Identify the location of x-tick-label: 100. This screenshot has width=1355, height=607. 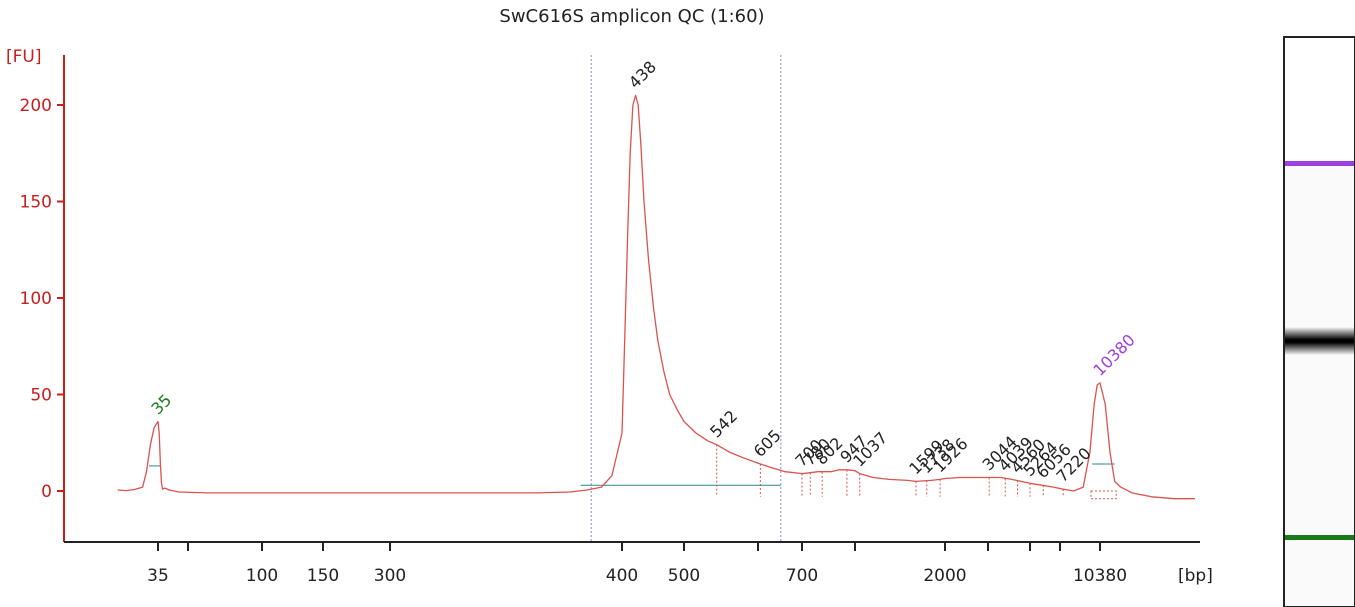
(262, 576).